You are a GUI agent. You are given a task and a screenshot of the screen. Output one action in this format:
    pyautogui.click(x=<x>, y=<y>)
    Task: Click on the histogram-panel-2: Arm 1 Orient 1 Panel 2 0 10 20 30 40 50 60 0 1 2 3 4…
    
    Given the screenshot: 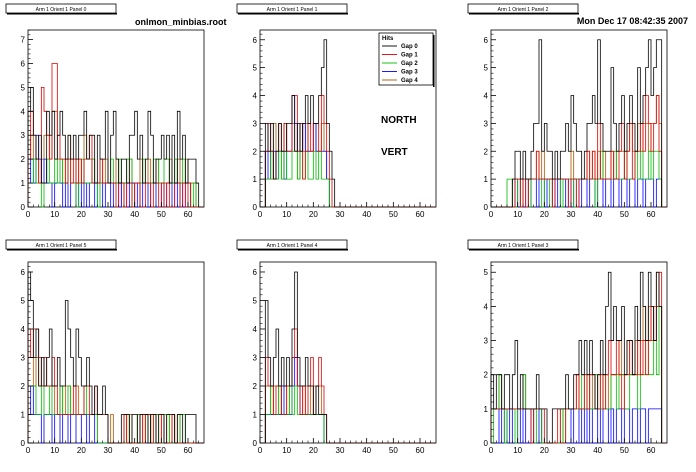 What is the action you would take?
    pyautogui.click(x=567, y=111)
    